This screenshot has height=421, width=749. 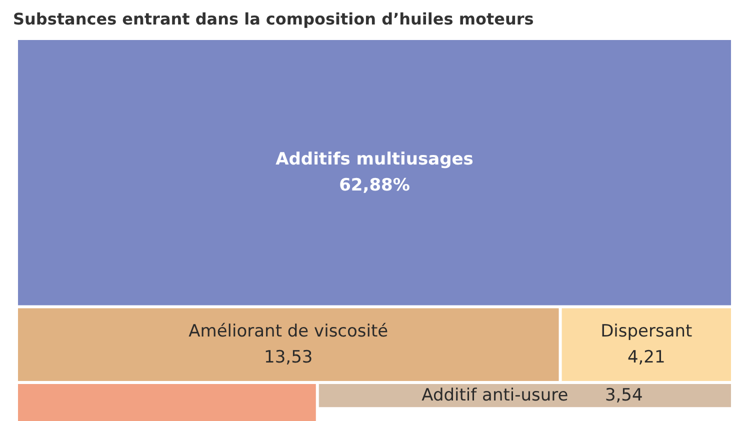 I want to click on data-label: 3,54, so click(x=623, y=396).